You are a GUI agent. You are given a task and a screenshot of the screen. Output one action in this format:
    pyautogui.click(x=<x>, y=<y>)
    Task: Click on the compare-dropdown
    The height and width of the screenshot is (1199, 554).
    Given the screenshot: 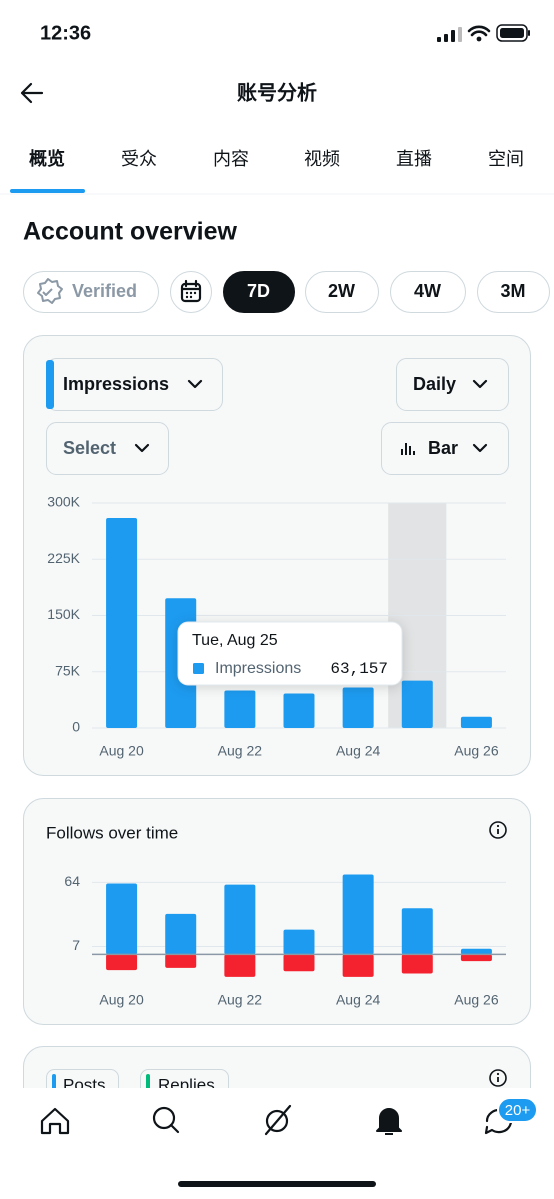 What is the action you would take?
    pyautogui.click(x=107, y=448)
    